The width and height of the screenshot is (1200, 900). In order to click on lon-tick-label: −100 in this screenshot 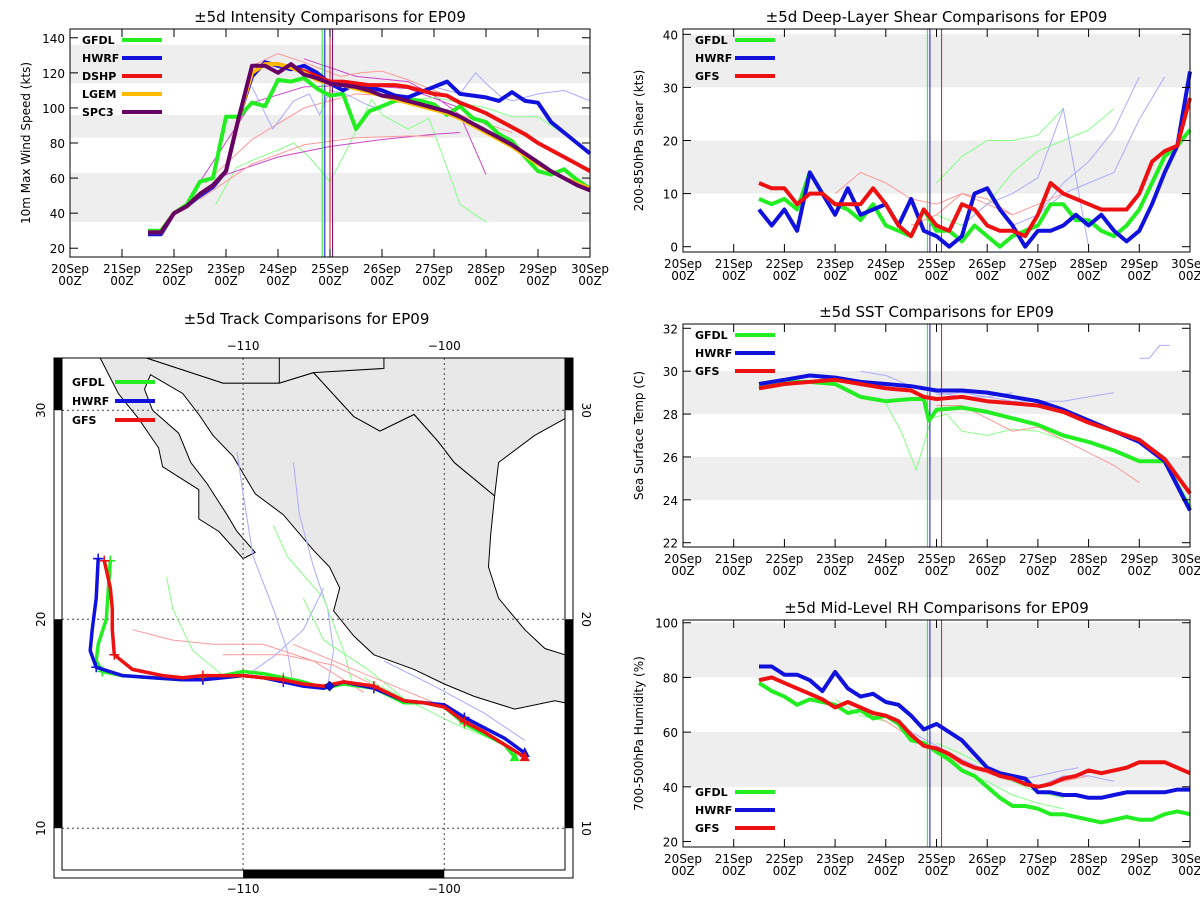, I will do `click(444, 346)`.